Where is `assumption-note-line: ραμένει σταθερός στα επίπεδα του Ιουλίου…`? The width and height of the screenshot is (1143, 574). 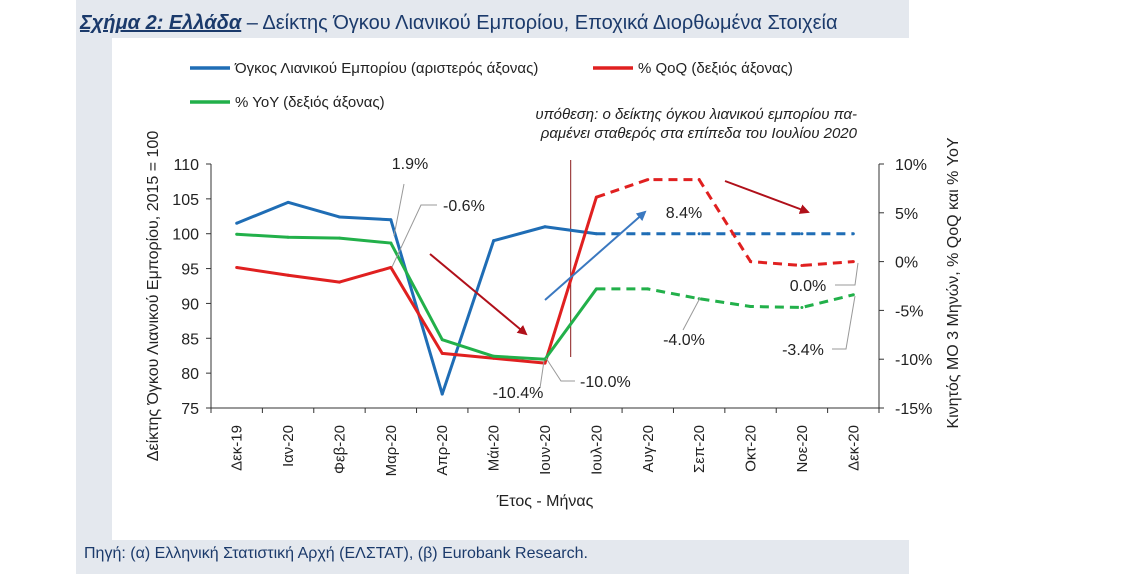 assumption-note-line: ραμένει σταθερός στα επίπεδα του Ιουλίου… is located at coordinates (699, 133).